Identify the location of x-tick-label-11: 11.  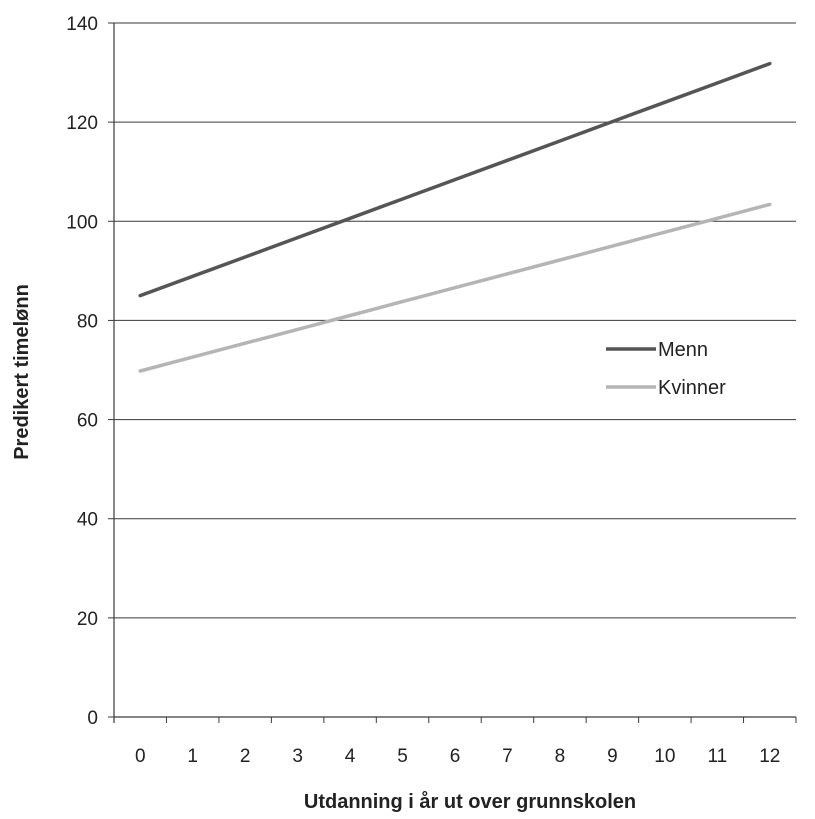
(717, 756).